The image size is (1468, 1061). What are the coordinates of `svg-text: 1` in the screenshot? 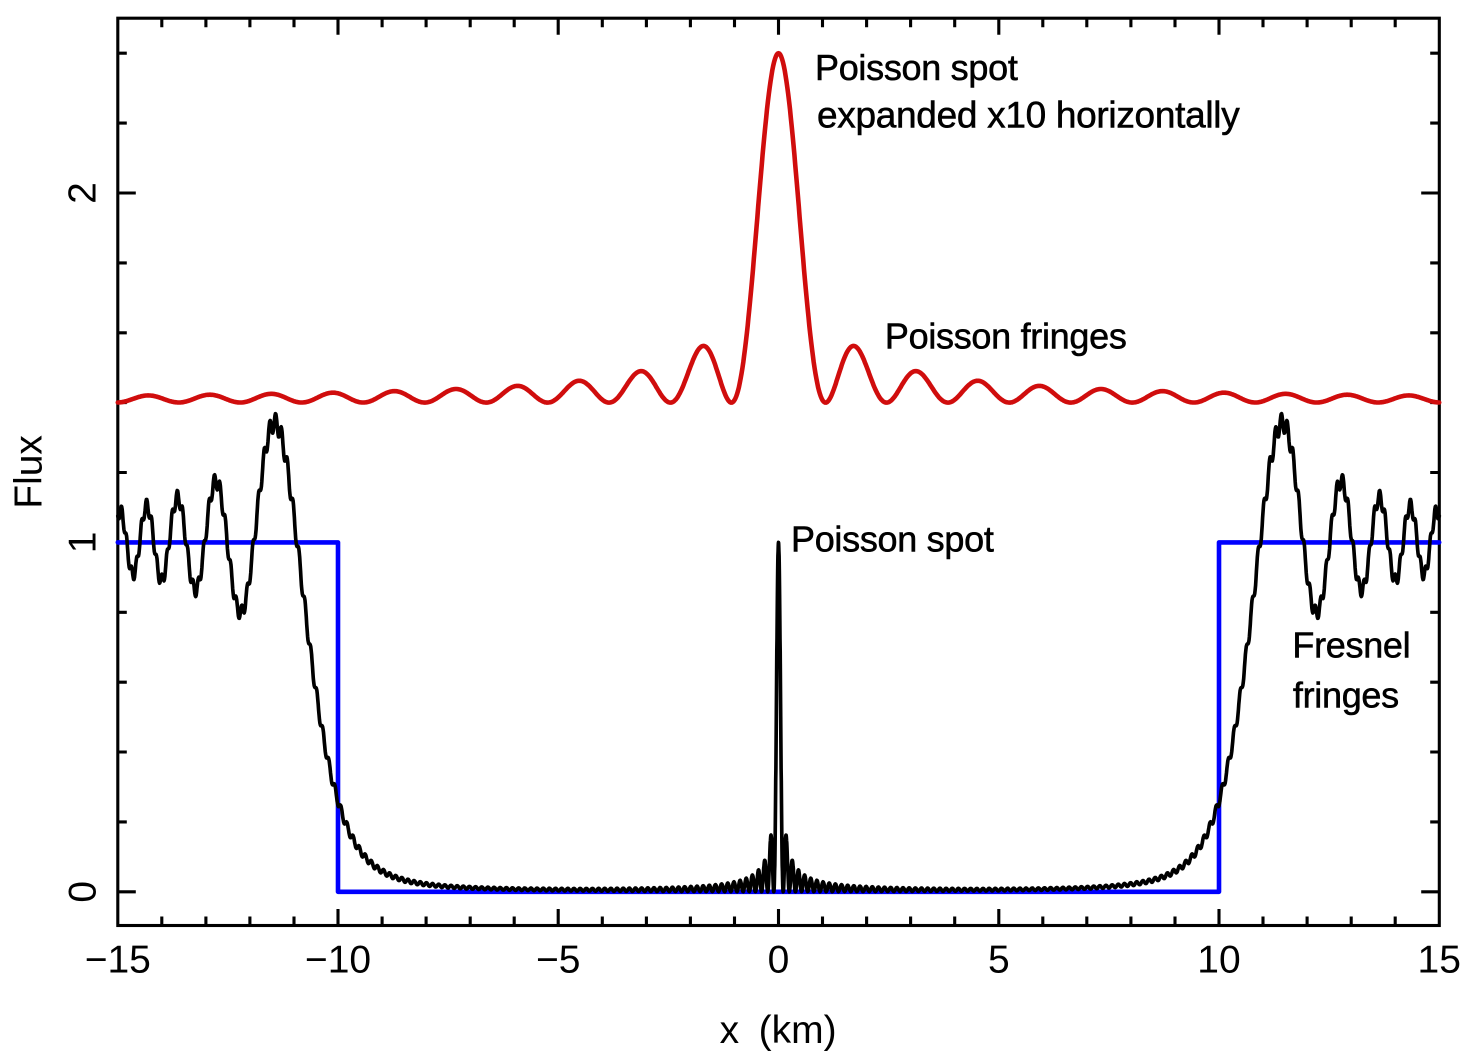 It's located at (82, 543).